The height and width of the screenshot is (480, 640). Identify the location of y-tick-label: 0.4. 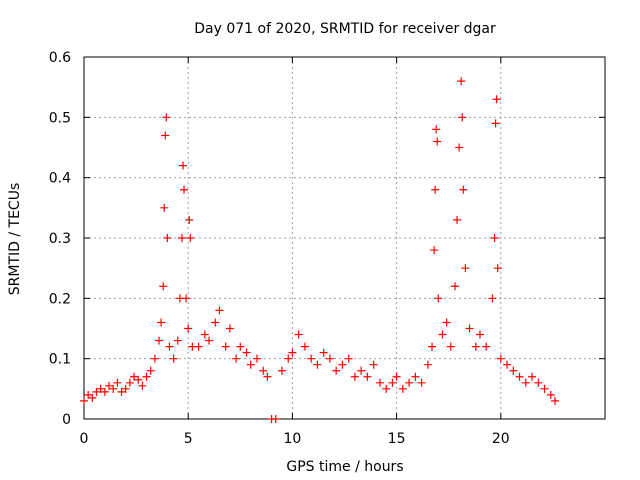
(60, 179).